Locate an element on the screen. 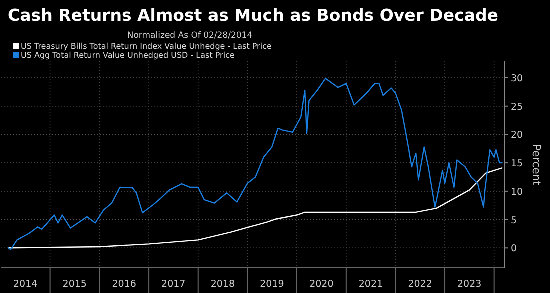  y-tick-label: 30 is located at coordinates (517, 79).